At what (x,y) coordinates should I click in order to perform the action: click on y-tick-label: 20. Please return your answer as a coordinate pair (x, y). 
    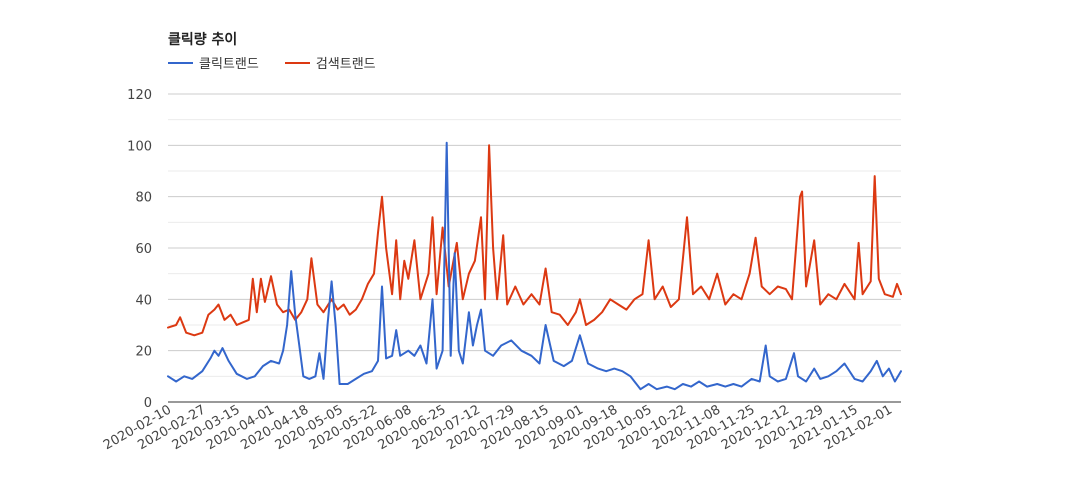
    Looking at the image, I should click on (143, 352).